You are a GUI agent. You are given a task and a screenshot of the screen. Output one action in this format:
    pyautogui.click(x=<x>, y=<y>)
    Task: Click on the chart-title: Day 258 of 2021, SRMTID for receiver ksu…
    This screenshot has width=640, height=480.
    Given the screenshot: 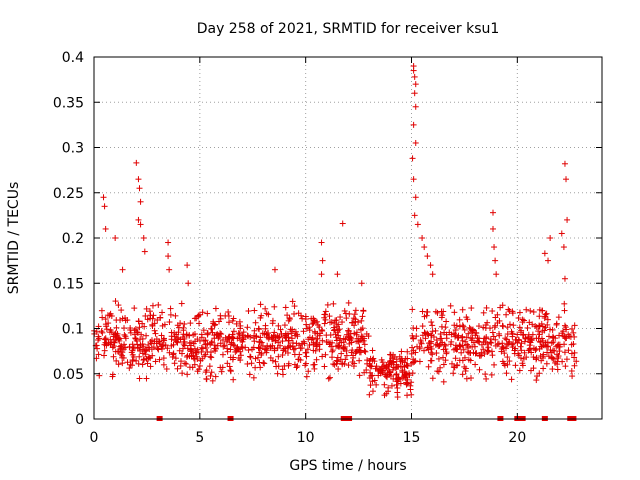 What is the action you would take?
    pyautogui.click(x=348, y=29)
    